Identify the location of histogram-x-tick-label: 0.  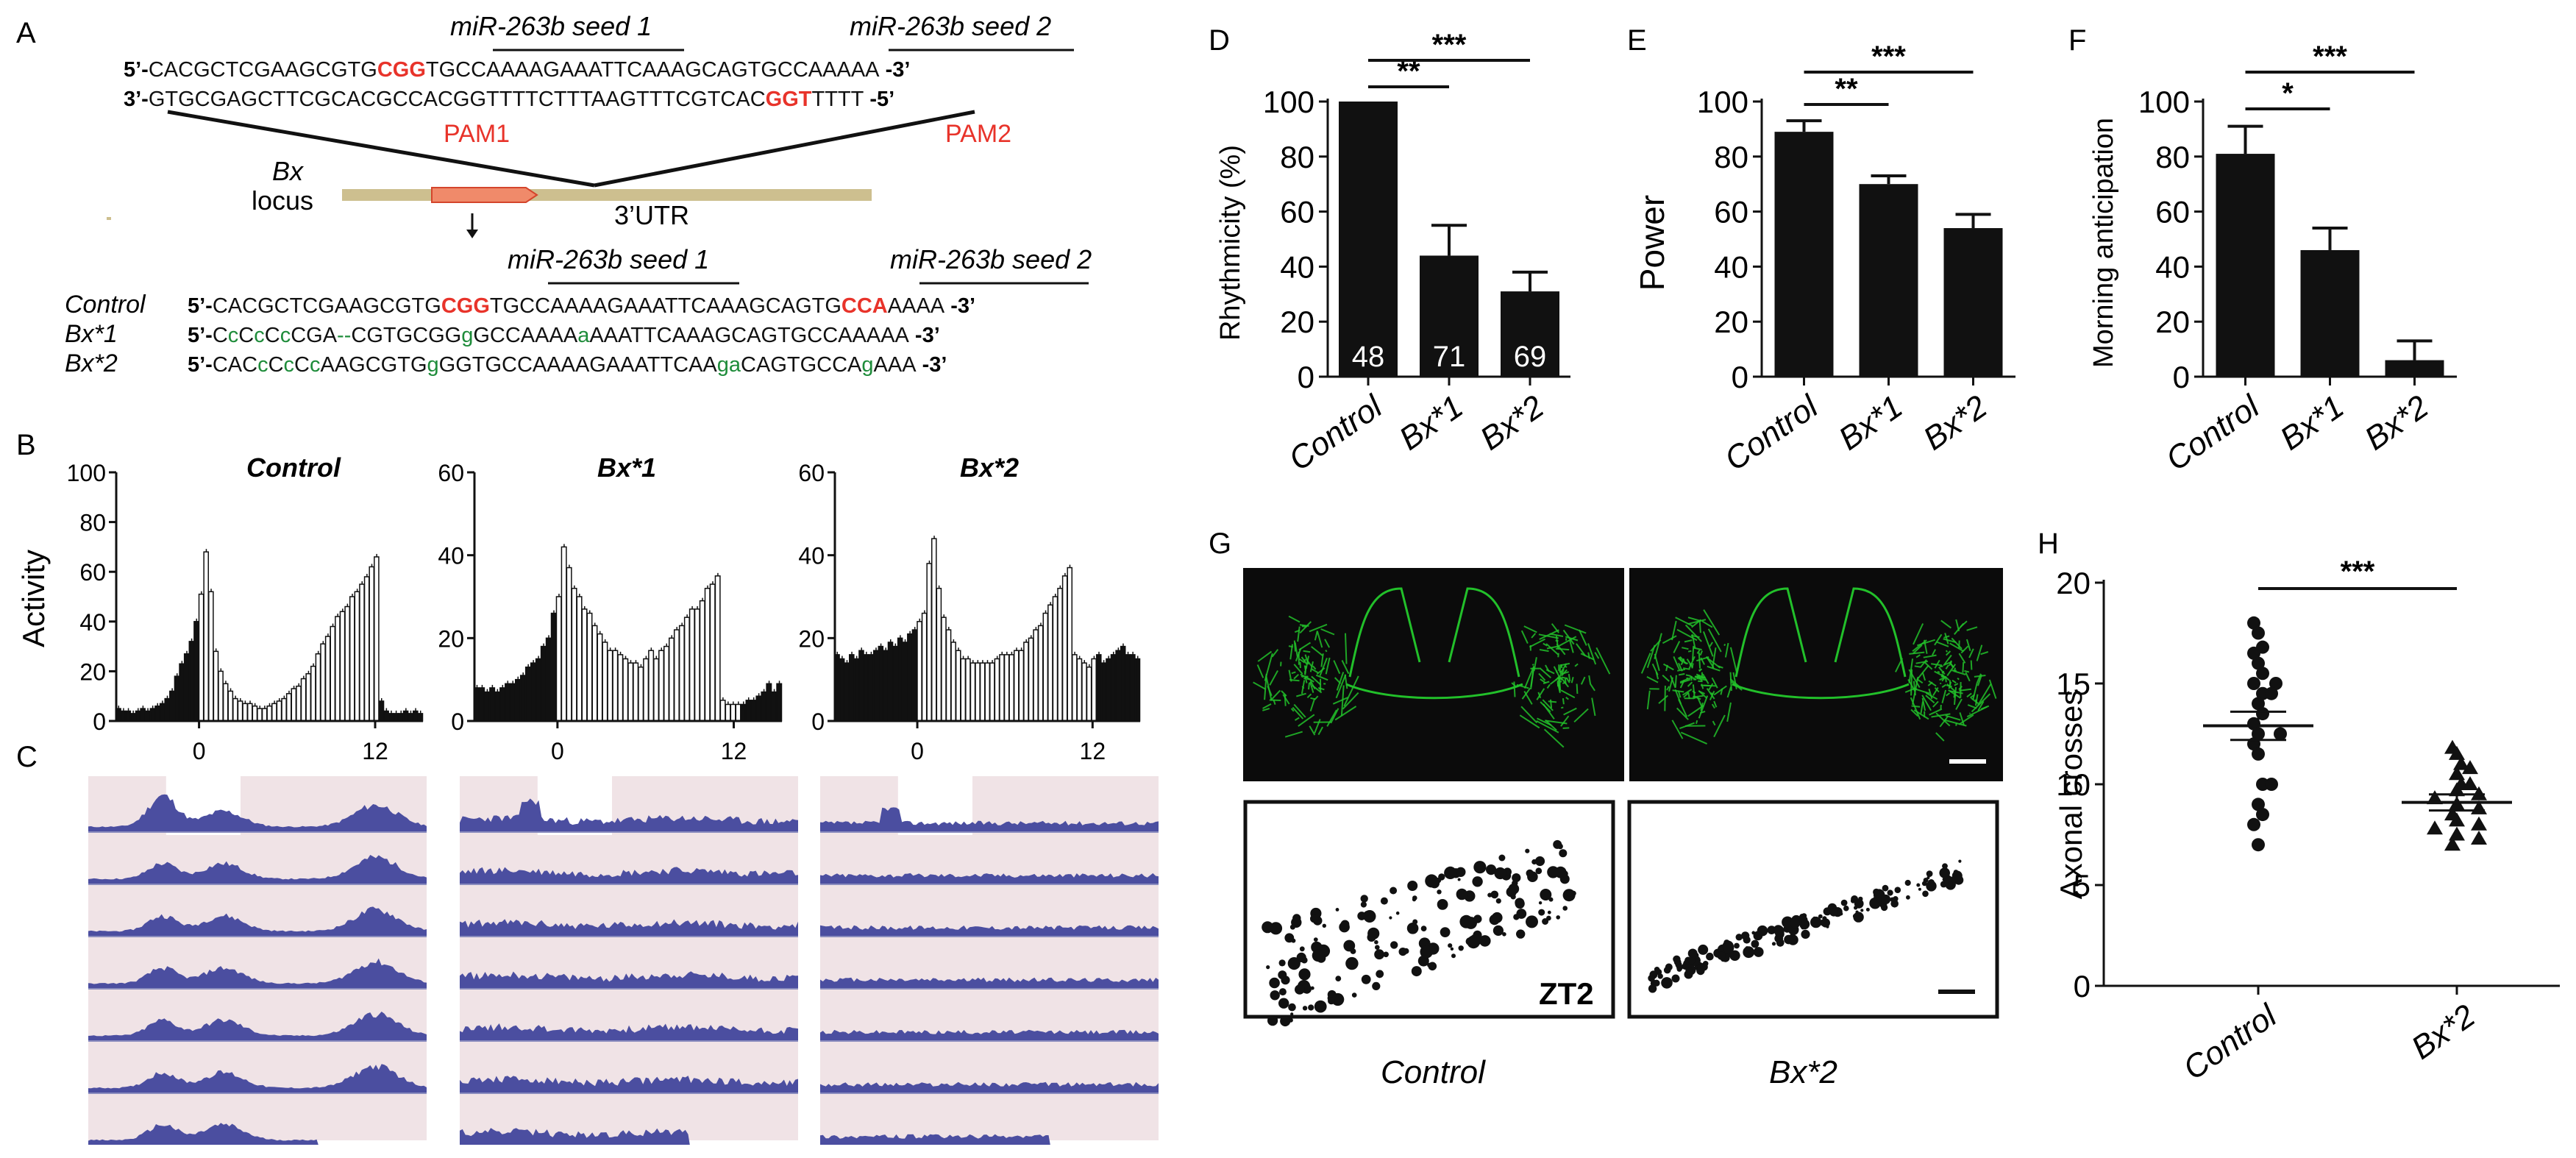
(199, 751).